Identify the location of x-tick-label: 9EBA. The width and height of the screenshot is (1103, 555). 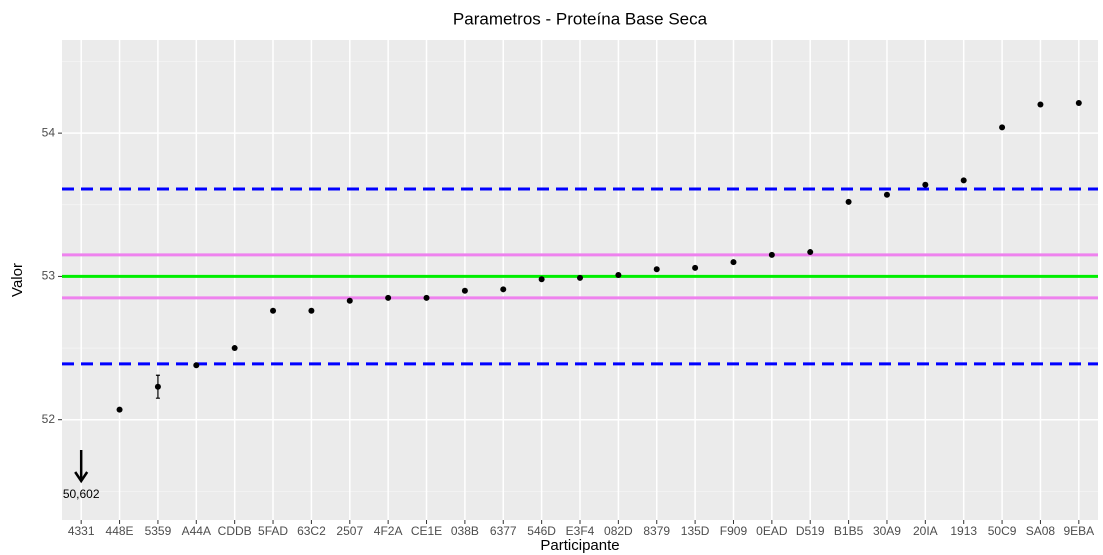
(1078, 531).